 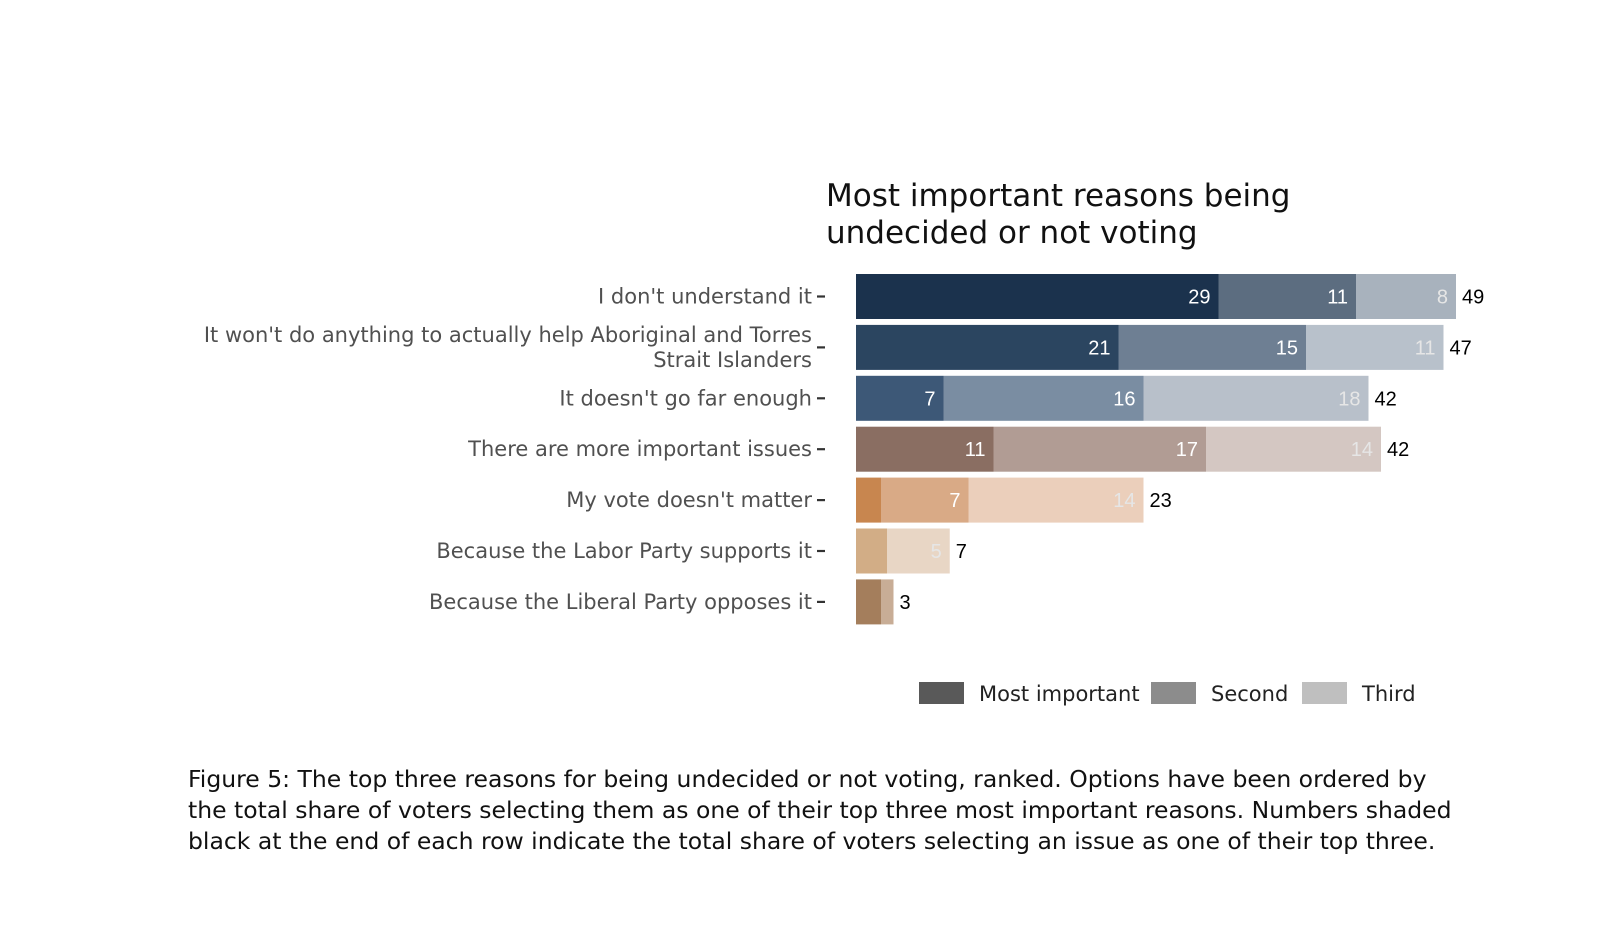 I want to click on segment-value-label: 18, so click(x=1349, y=399).